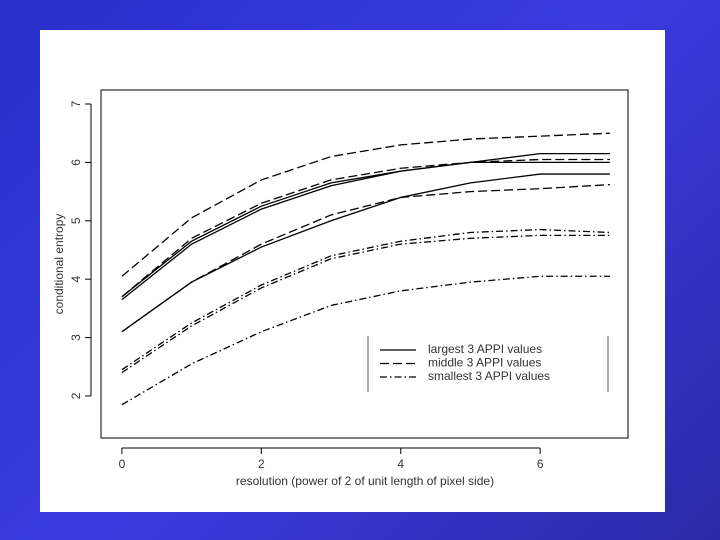 This screenshot has height=540, width=720. I want to click on legend-label: middle 3 APPI values, so click(484, 363).